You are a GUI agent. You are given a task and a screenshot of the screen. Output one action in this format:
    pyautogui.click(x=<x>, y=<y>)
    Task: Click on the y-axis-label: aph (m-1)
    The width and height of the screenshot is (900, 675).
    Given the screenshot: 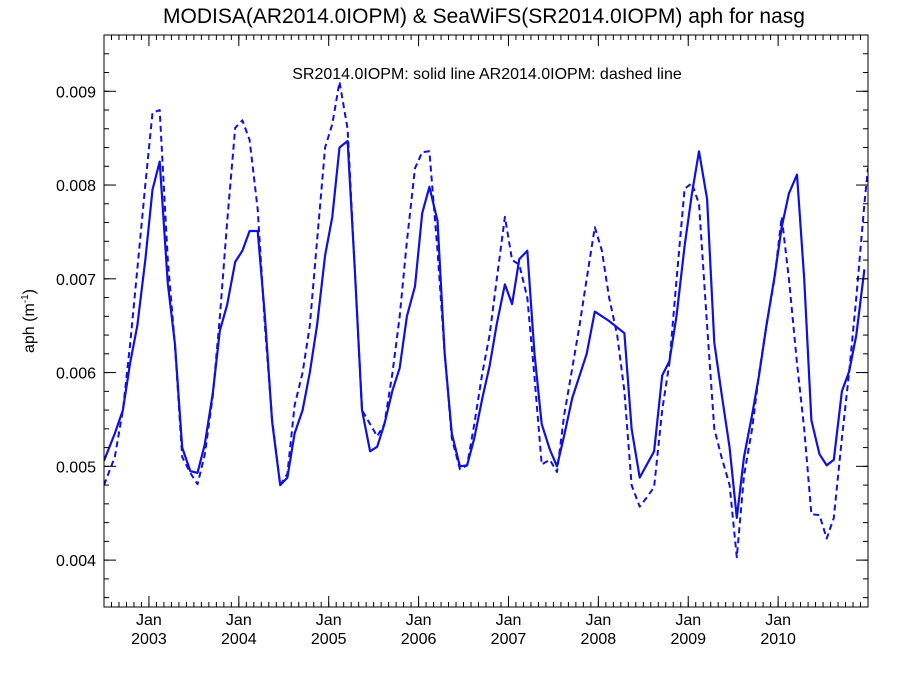 What is the action you would take?
    pyautogui.click(x=29, y=321)
    